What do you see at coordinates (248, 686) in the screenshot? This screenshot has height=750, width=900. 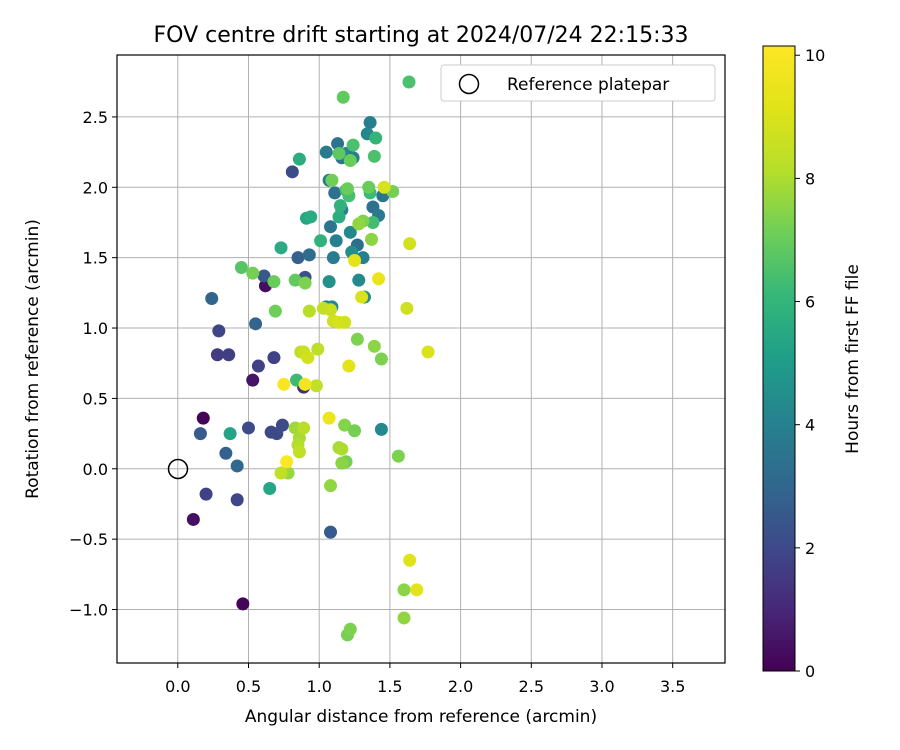 I see `x-tick-label: 0.5` at bounding box center [248, 686].